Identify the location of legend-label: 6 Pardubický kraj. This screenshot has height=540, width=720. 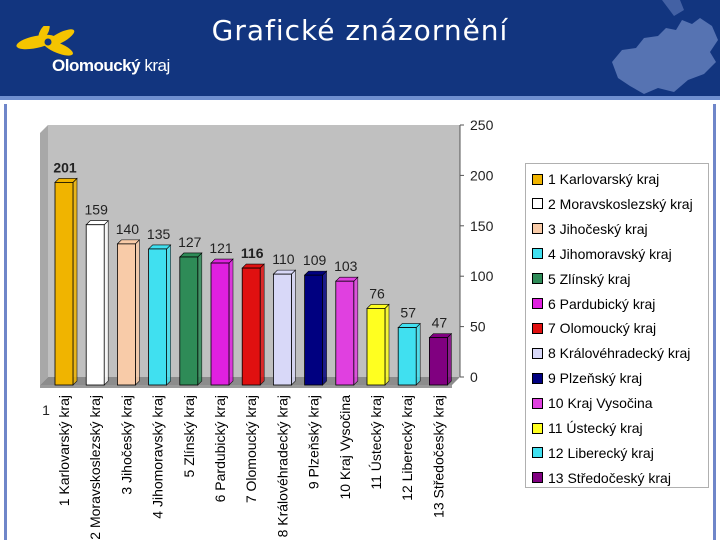
(602, 303).